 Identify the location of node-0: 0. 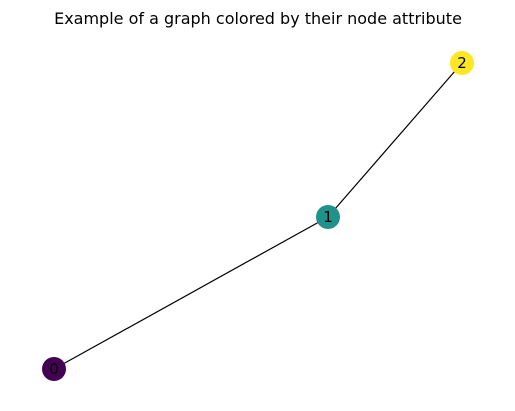
(54, 369).